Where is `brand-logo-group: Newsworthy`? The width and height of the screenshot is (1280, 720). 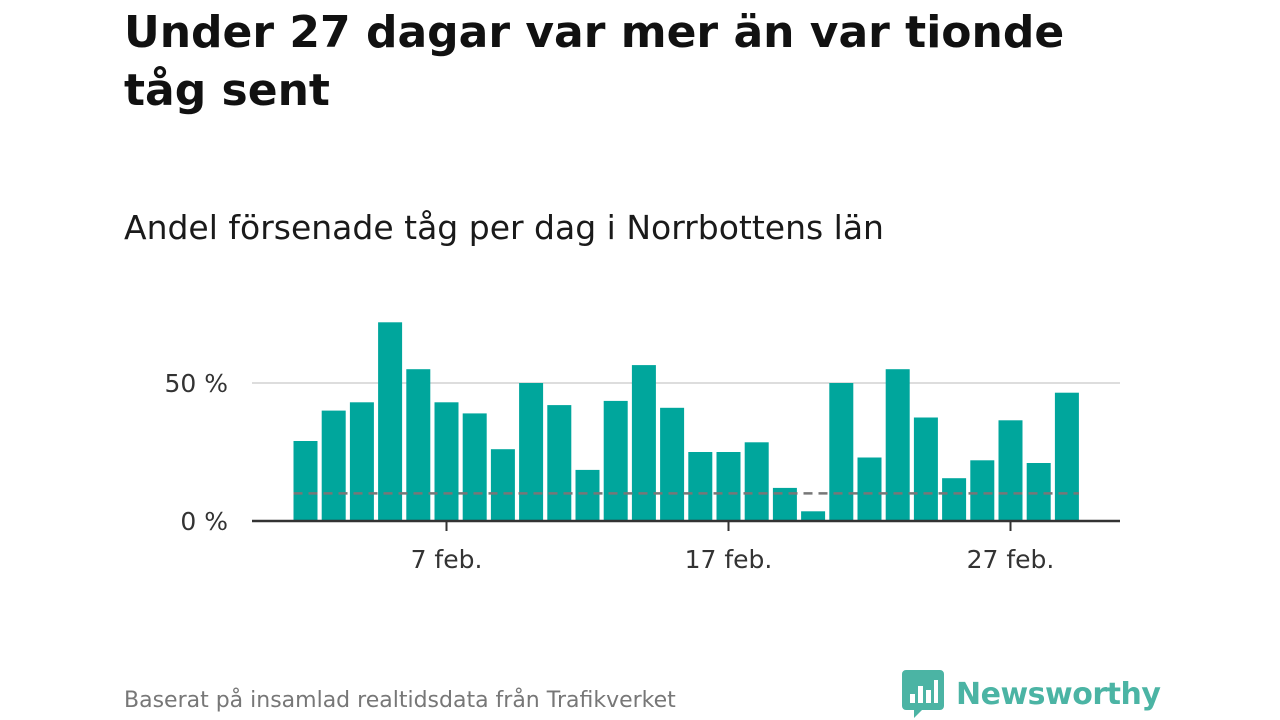 brand-logo-group: Newsworthy is located at coordinates (1031, 694).